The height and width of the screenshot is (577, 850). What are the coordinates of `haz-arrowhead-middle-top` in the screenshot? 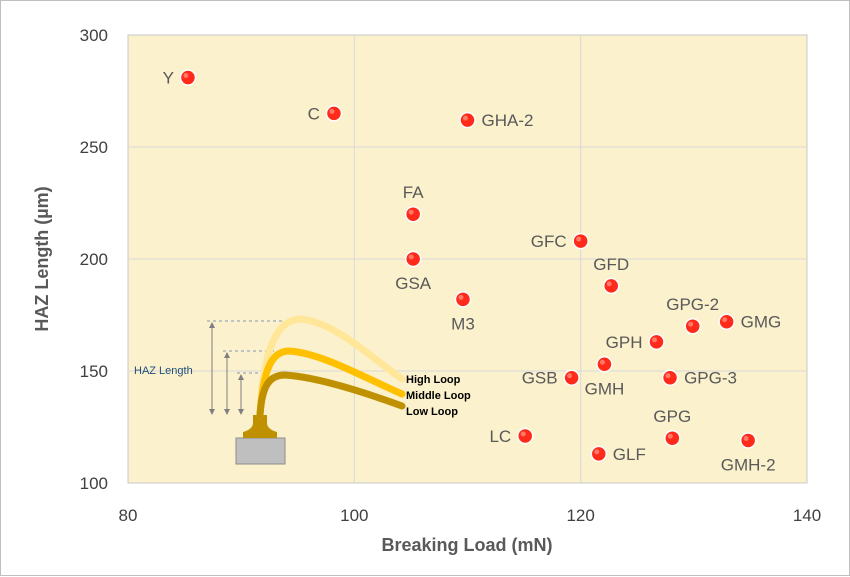 It's located at (227, 355).